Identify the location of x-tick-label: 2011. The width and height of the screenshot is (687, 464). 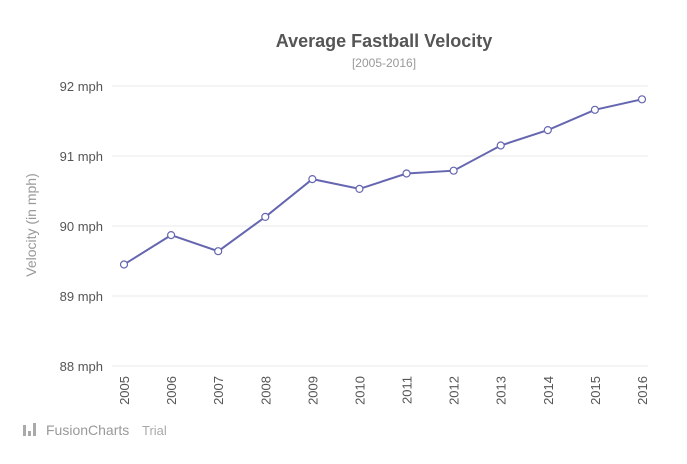
(407, 390).